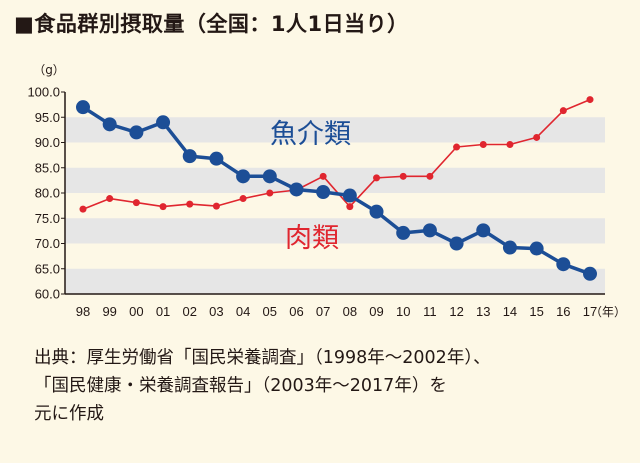 The width and height of the screenshot is (640, 463). I want to click on y-tick-label: 95.0, so click(47, 117).